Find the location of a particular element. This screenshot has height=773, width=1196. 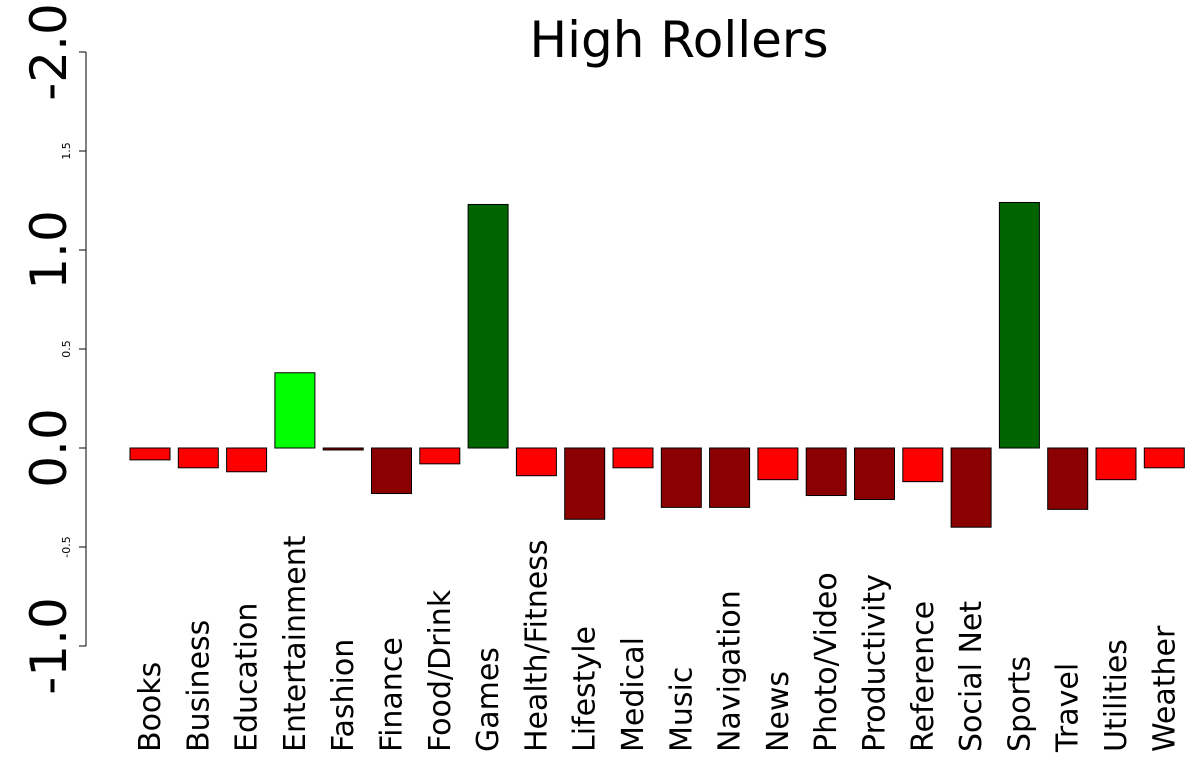

bar-productivity is located at coordinates (874, 473).